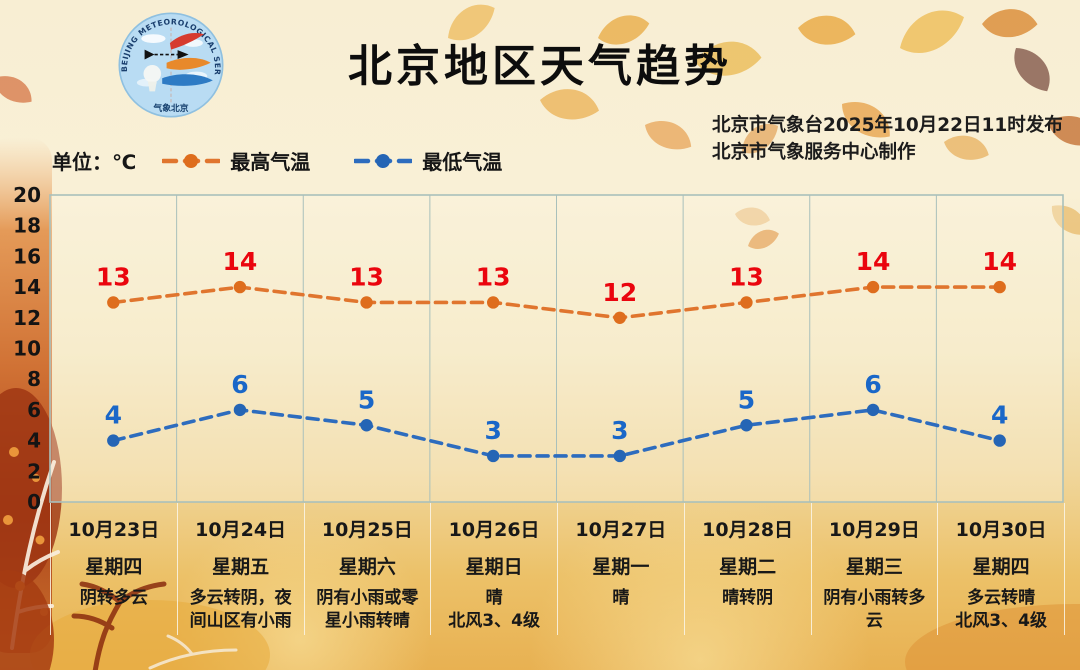  What do you see at coordinates (183, 54) in the screenshot?
I see `logo-arrow-head` at bounding box center [183, 54].